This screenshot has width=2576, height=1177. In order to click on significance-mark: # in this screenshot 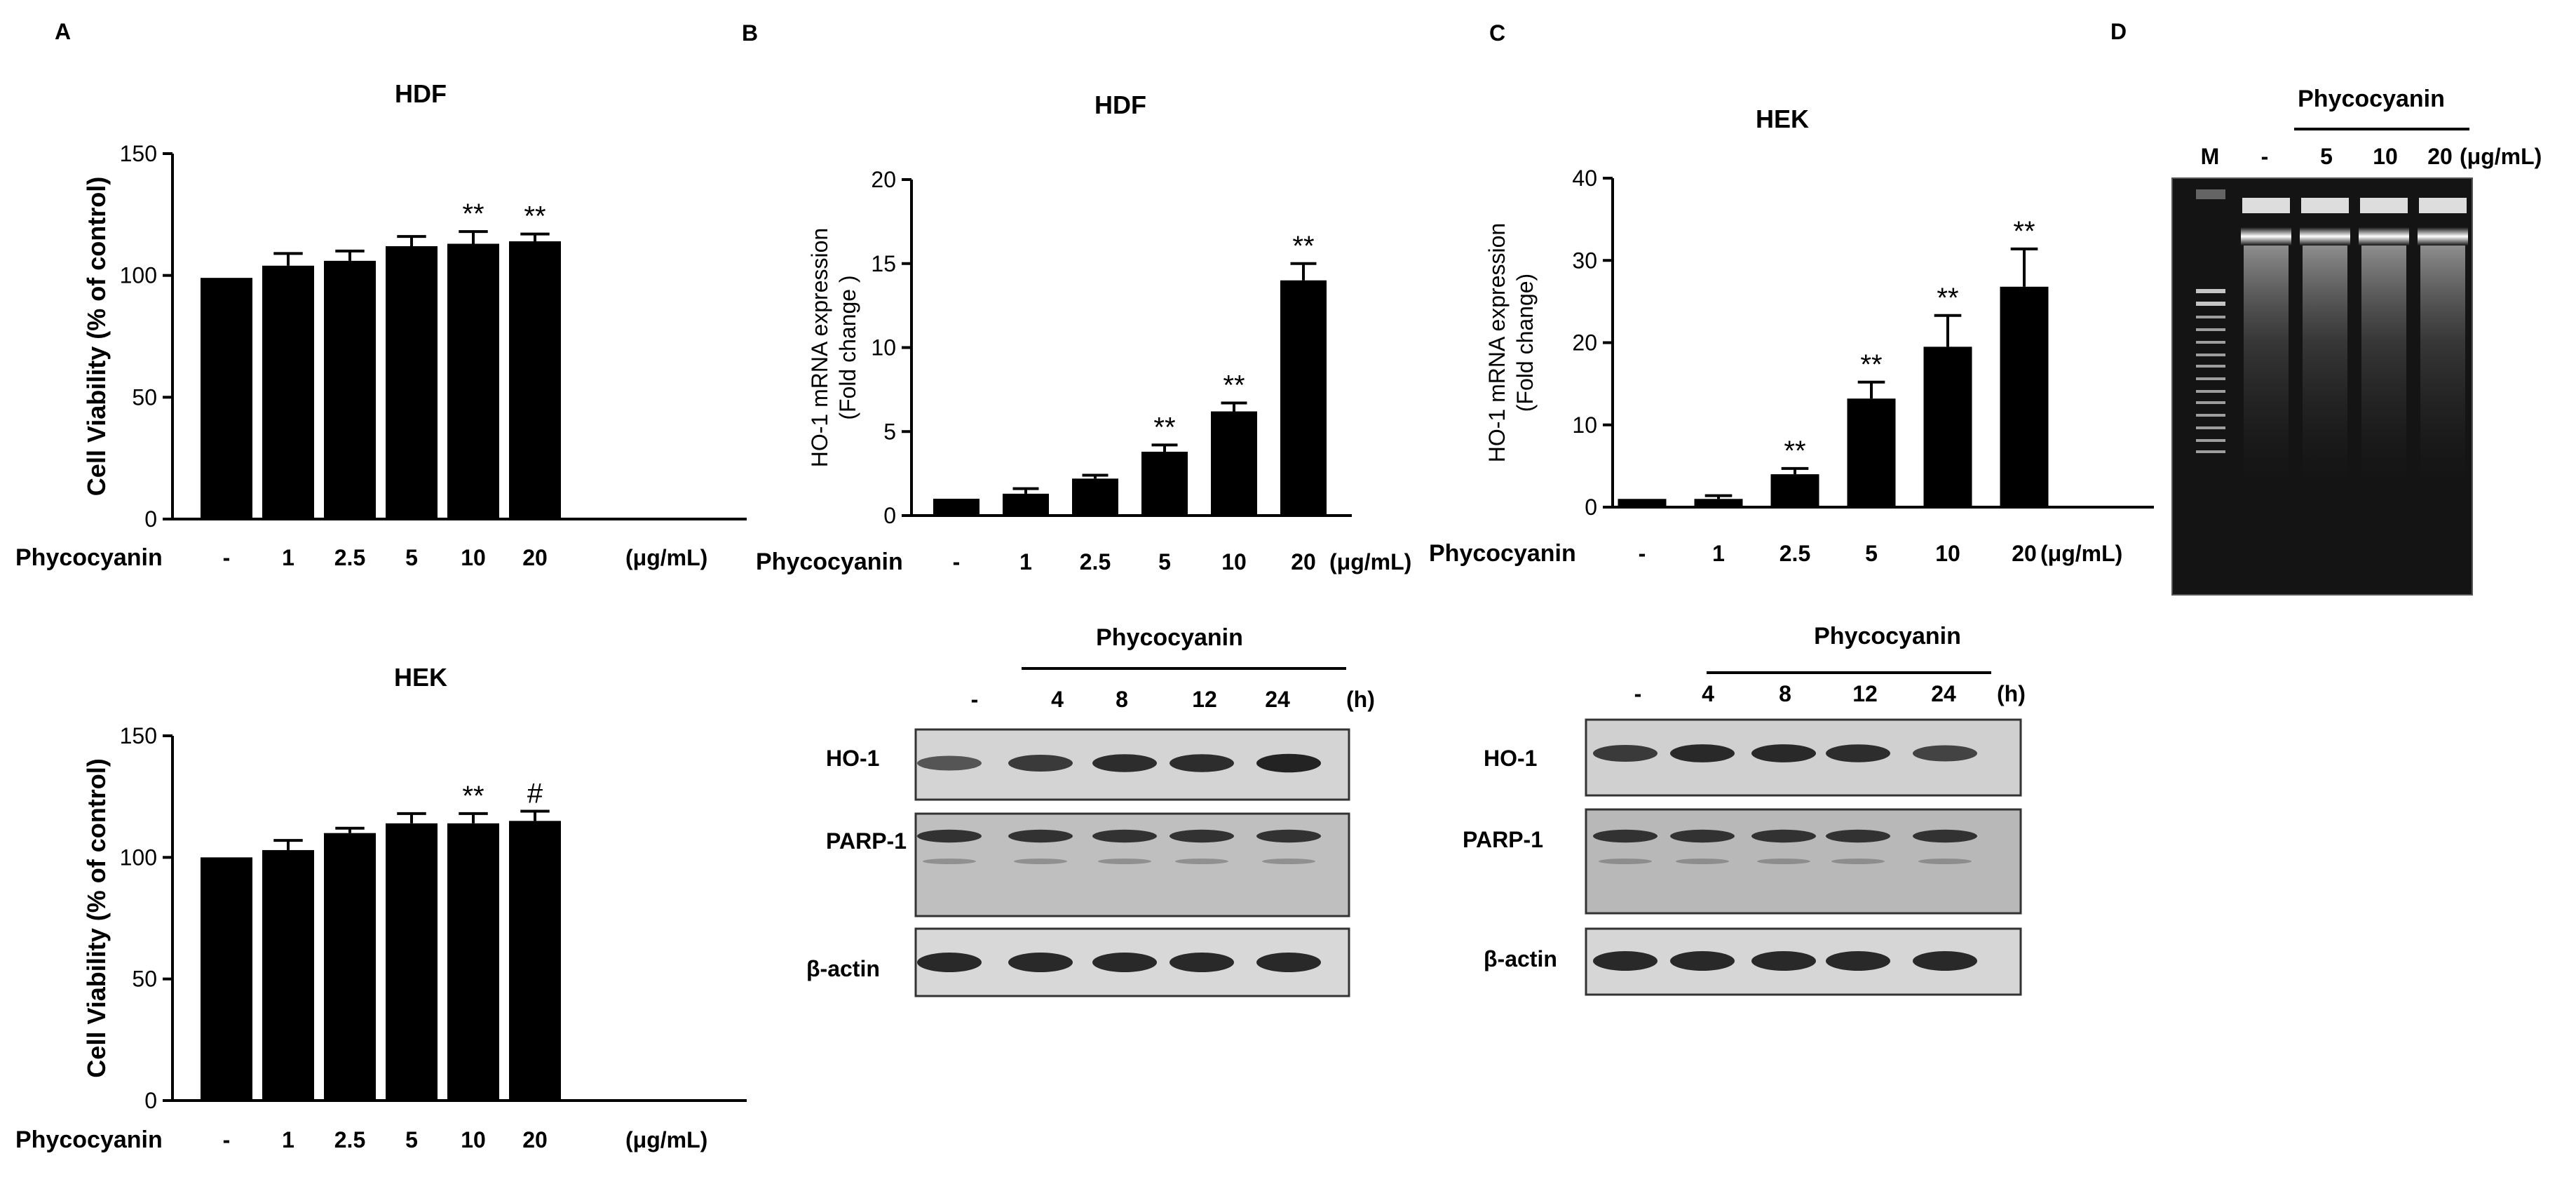, I will do `click(535, 793)`.